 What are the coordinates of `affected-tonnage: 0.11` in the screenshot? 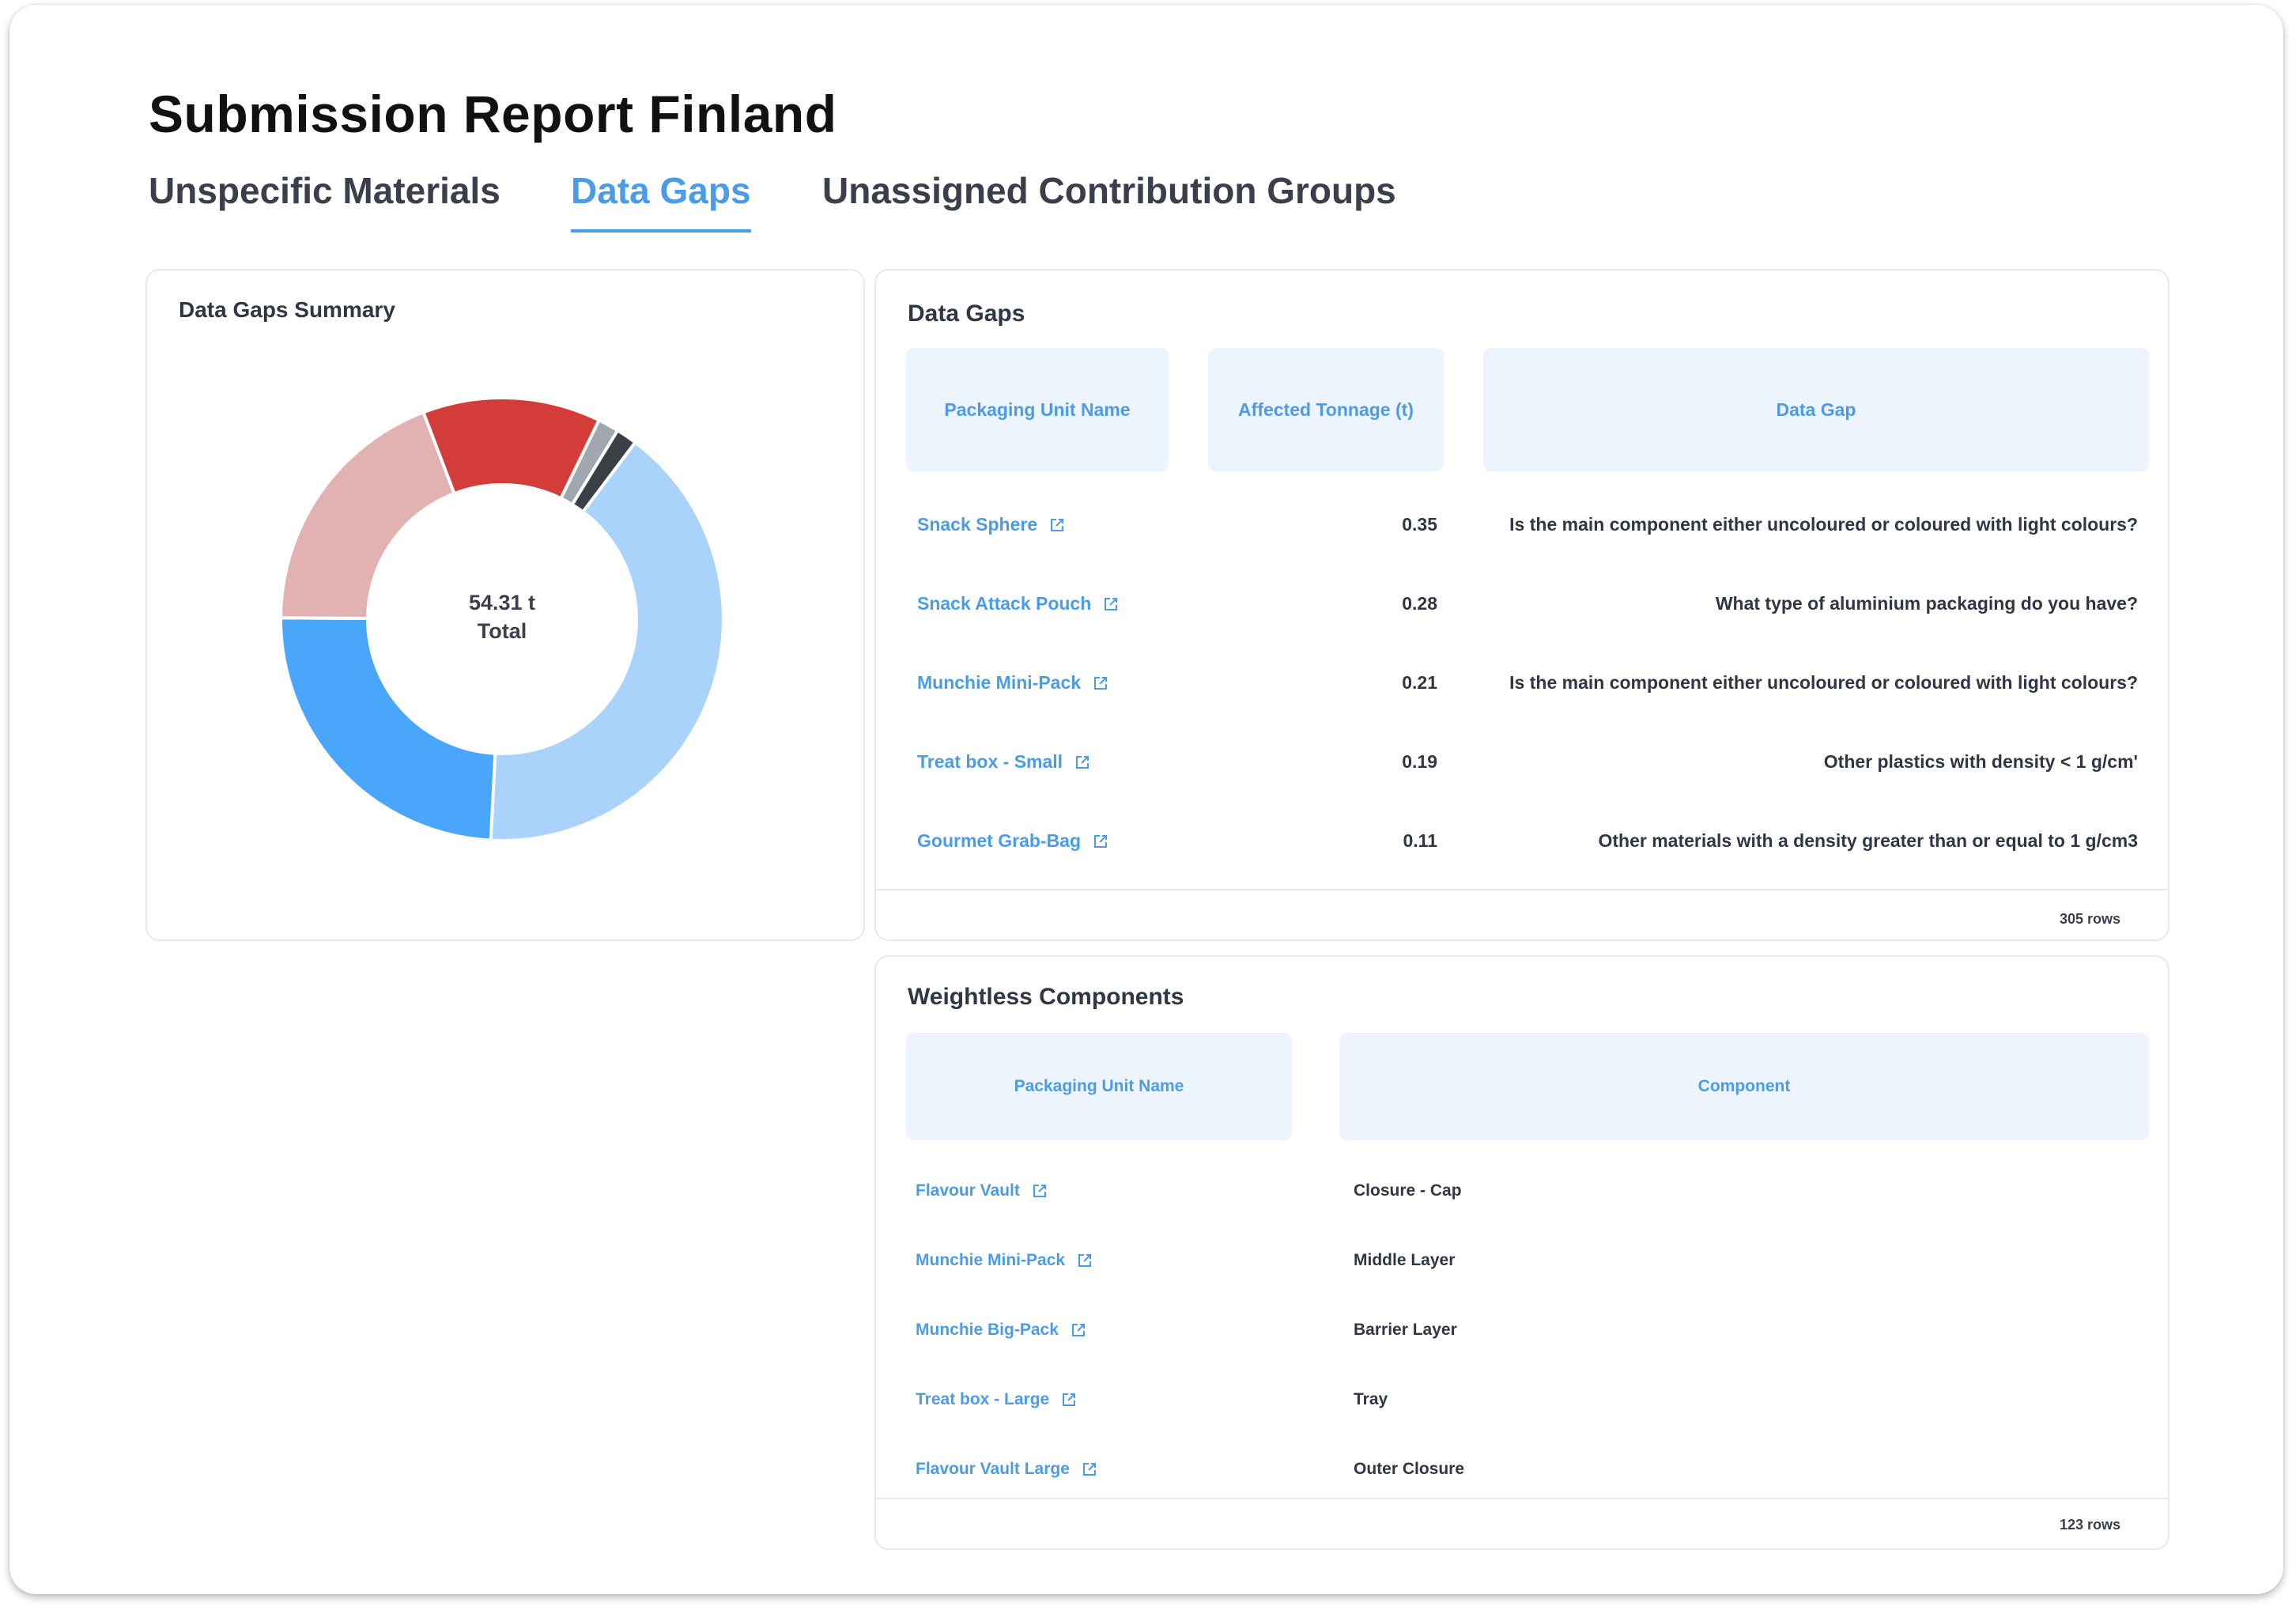 It's located at (1420, 840).